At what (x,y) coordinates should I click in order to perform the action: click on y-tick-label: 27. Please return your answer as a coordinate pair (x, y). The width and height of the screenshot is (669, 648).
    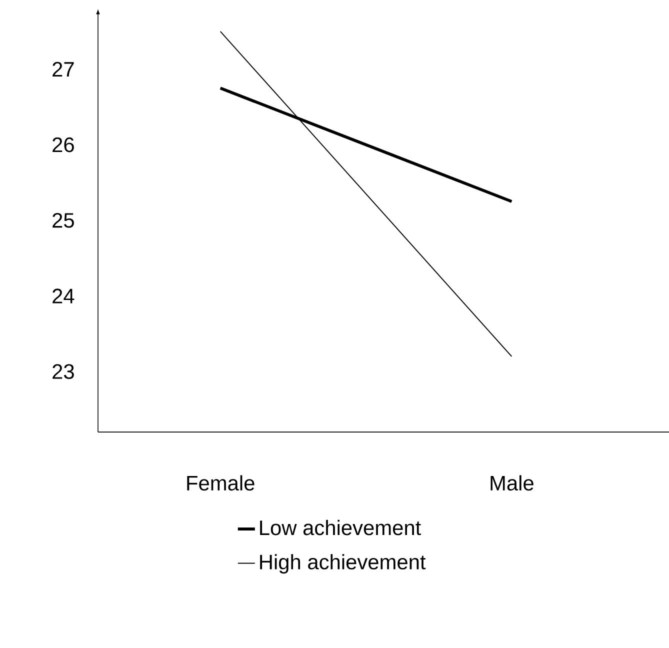
    Looking at the image, I should click on (63, 69).